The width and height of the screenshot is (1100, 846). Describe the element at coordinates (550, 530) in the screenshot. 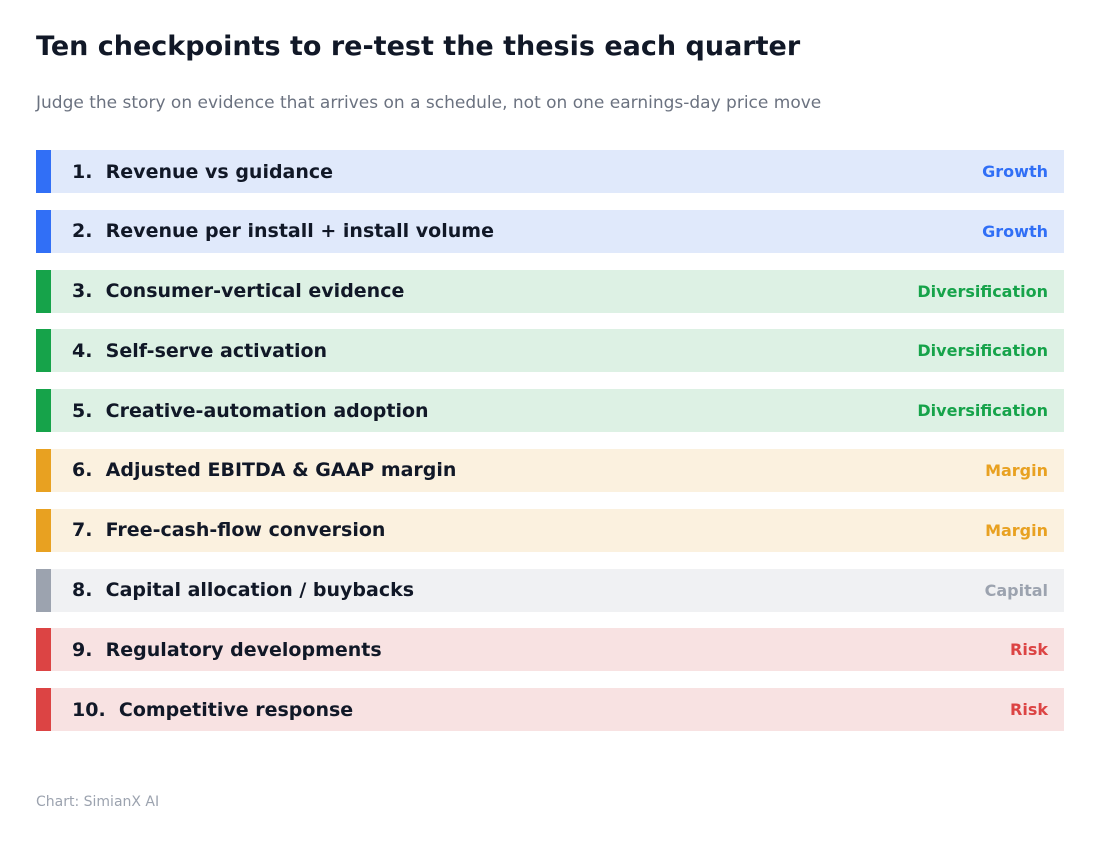

I see `checkpoint-row: 7. Free-cash-flow conversion Margin` at that location.